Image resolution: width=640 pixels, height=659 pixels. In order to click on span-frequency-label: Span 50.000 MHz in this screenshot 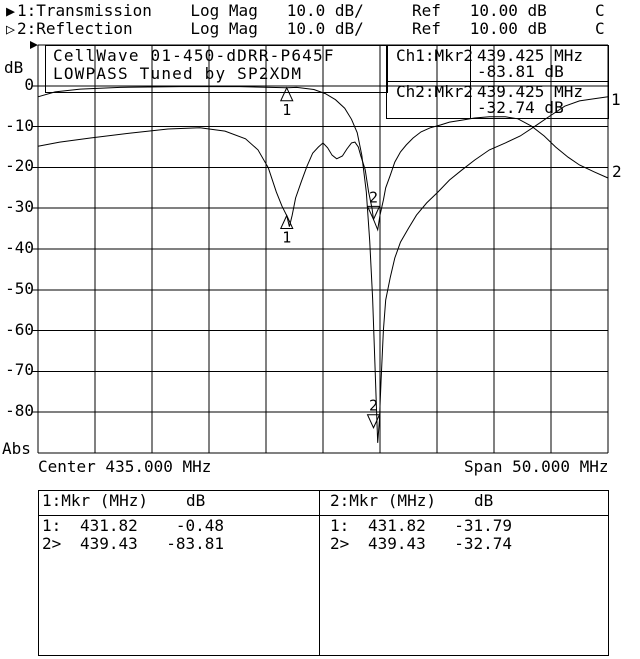, I will do `click(536, 466)`.